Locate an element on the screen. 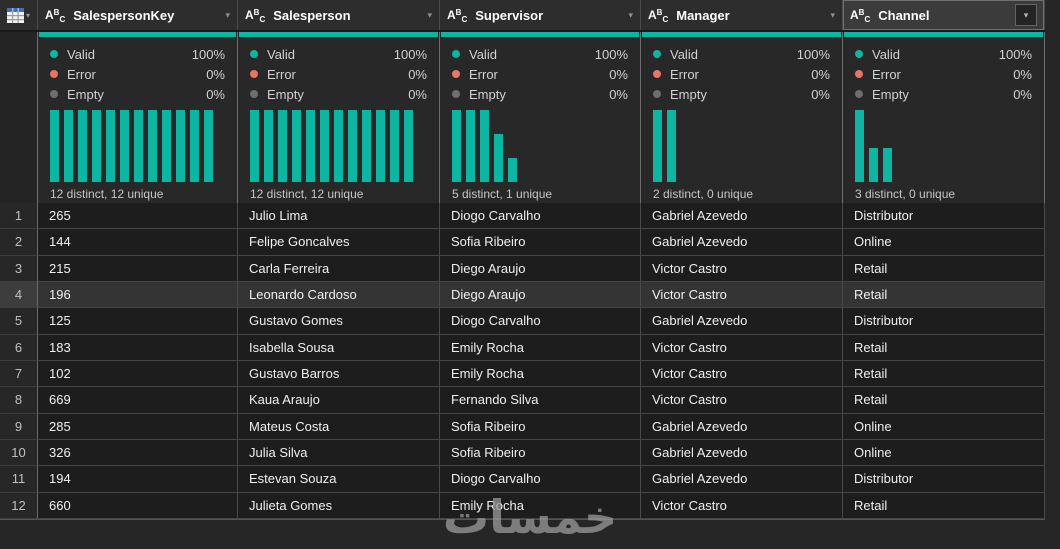 The height and width of the screenshot is (549, 1060). table-cell: Isabella Sousa is located at coordinates (339, 347).